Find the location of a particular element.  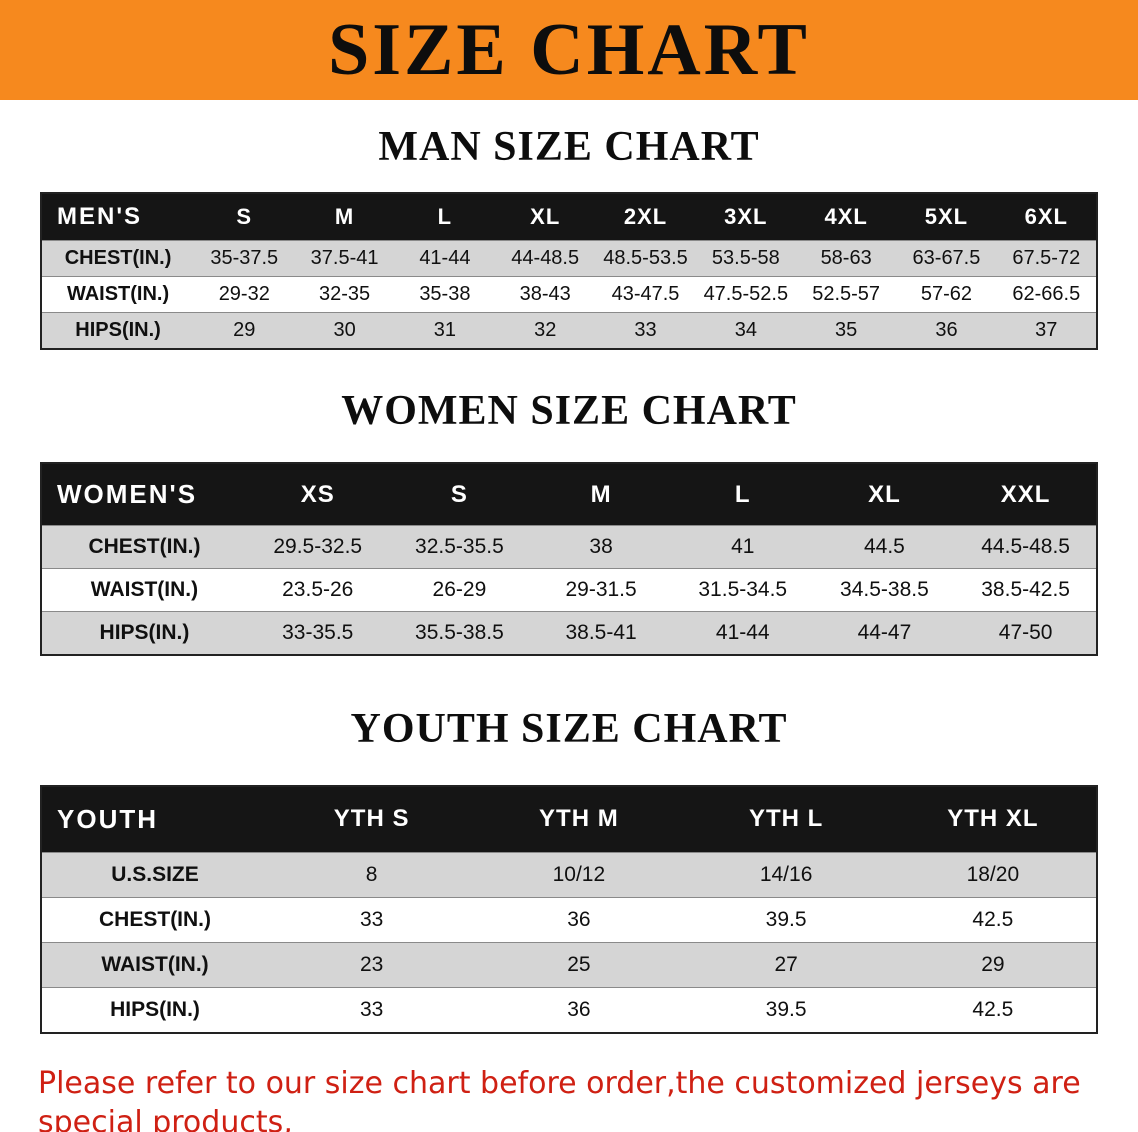

value-cell: 31 is located at coordinates (445, 331).